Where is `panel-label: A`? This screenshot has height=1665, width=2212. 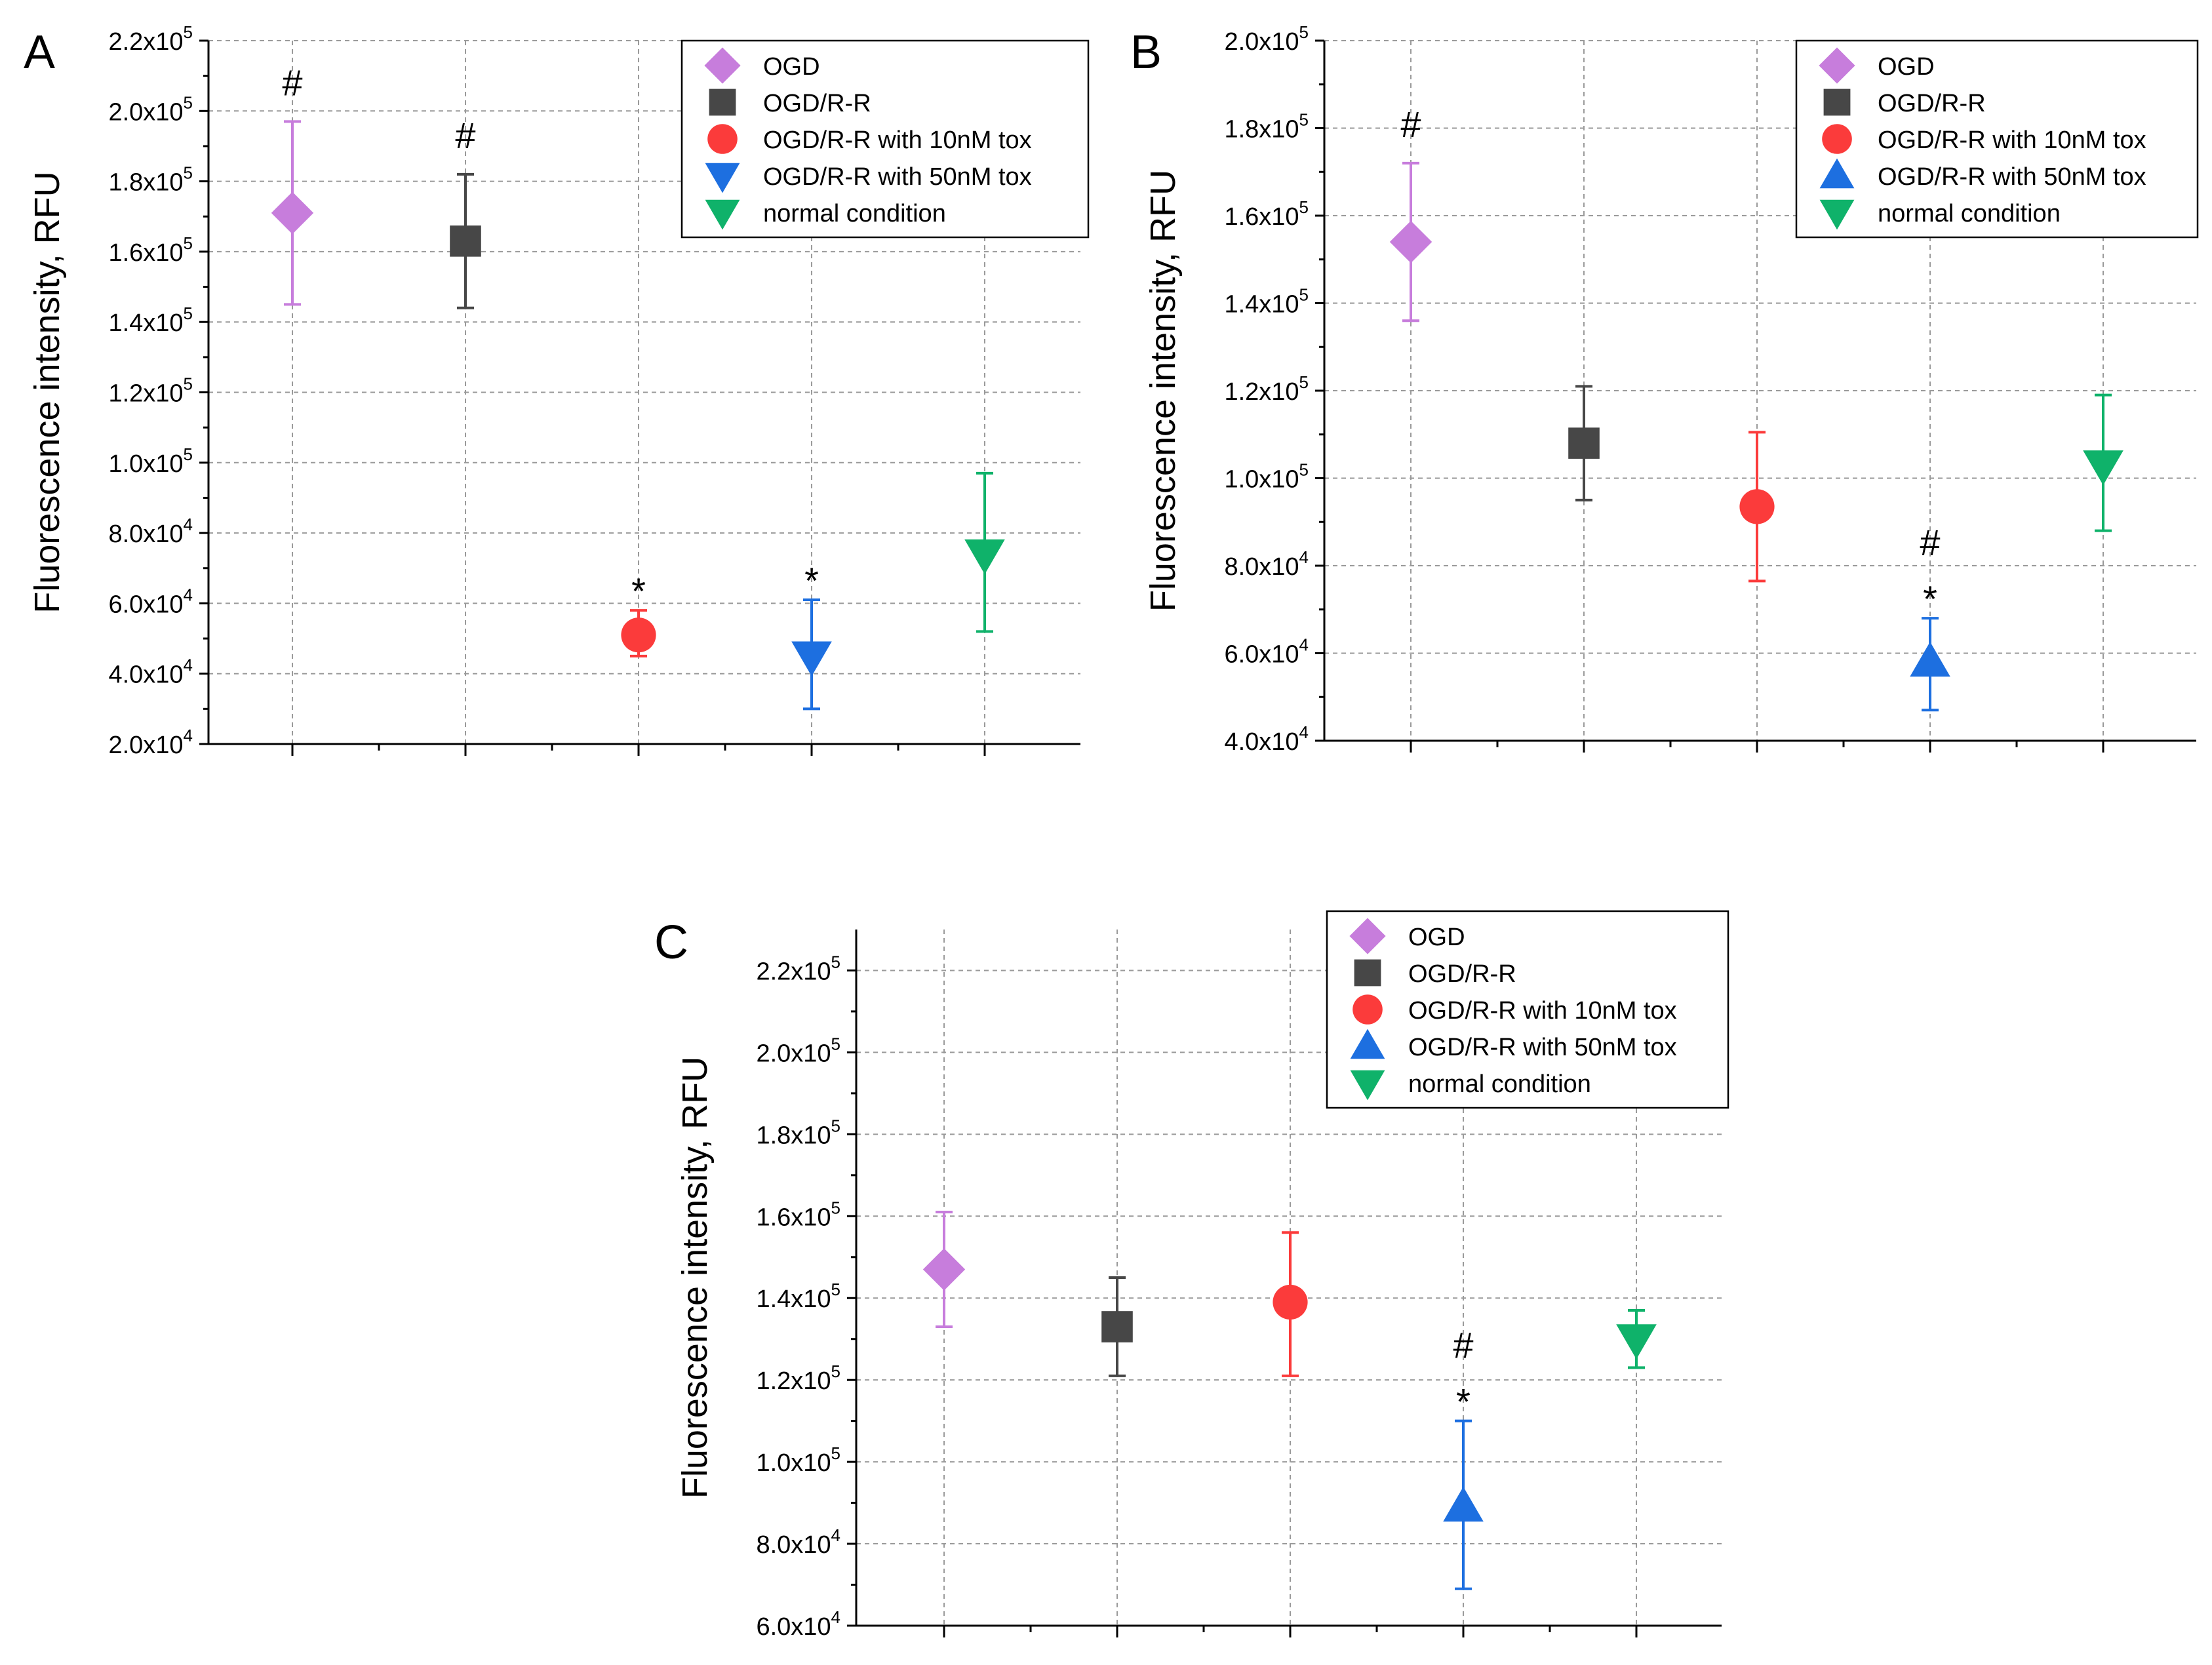 panel-label: A is located at coordinates (39, 52).